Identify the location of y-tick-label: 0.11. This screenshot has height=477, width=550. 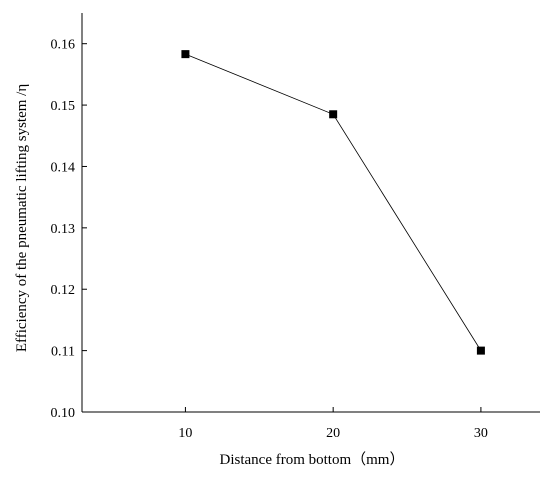
(63, 352).